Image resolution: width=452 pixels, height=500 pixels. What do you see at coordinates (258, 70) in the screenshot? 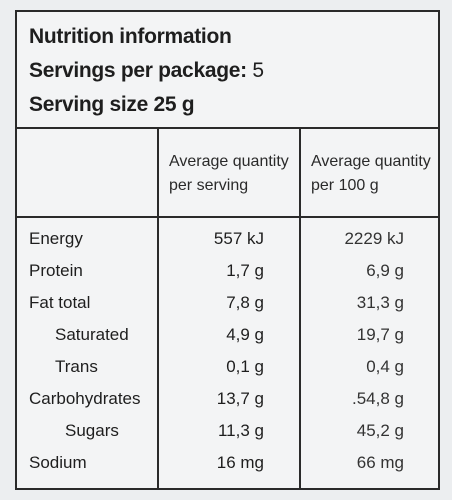
I see `servings-value: 5` at bounding box center [258, 70].